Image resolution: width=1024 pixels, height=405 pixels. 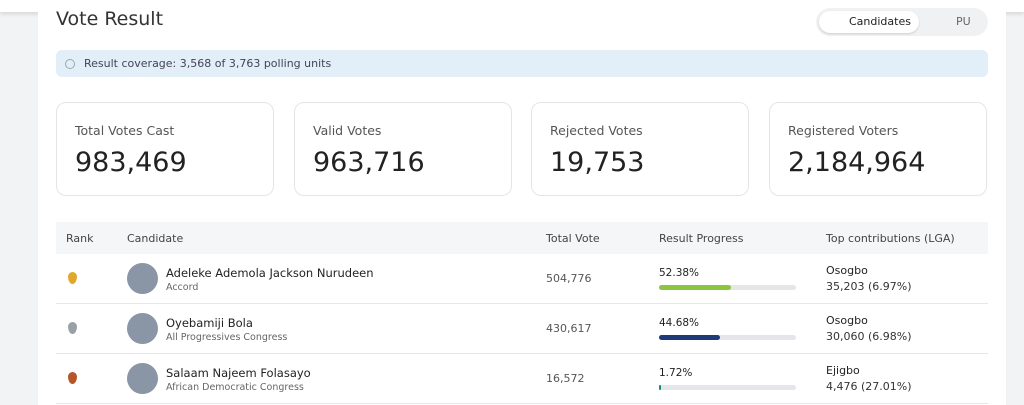 I want to click on tab: Candidates, so click(x=869, y=22).